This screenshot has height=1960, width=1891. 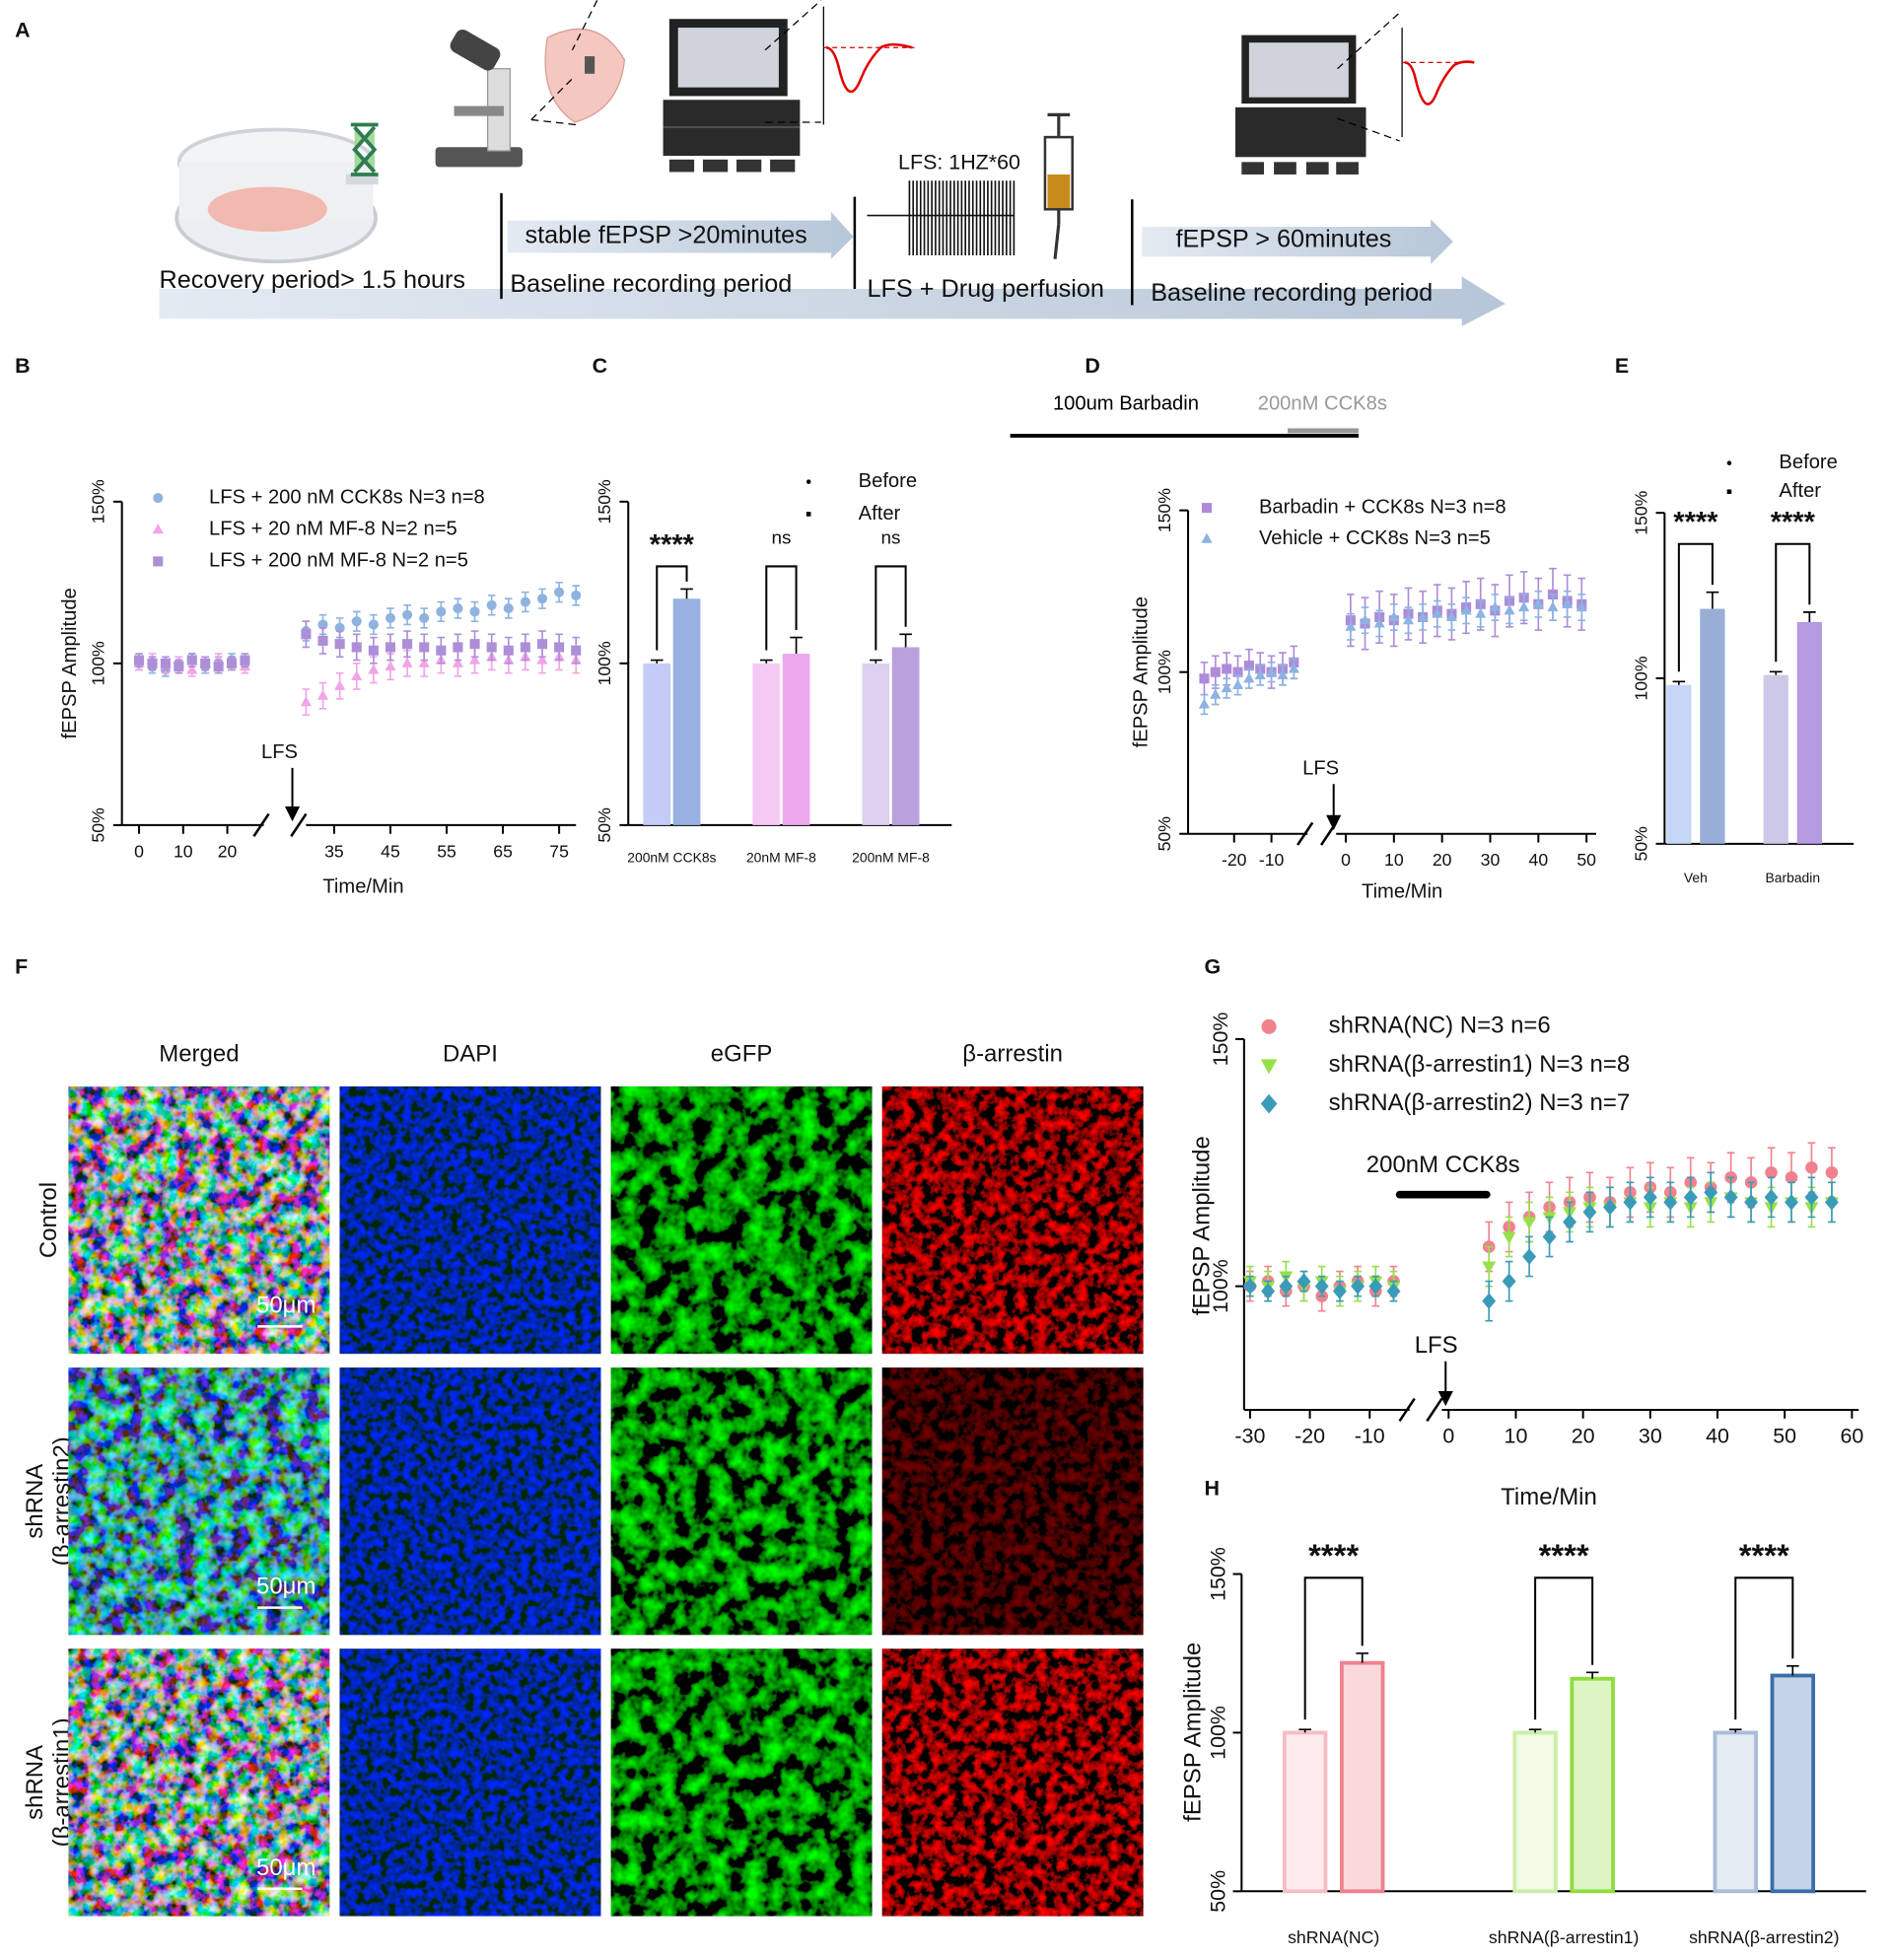 I want to click on x-tick-label: 10, so click(x=1394, y=860).